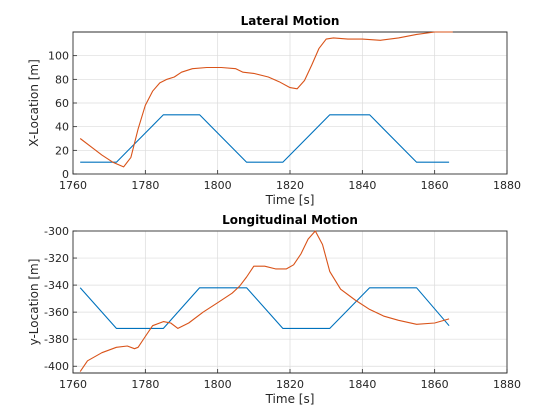  Describe the element at coordinates (65, 174) in the screenshot. I see `y-tick-label: 0` at that location.